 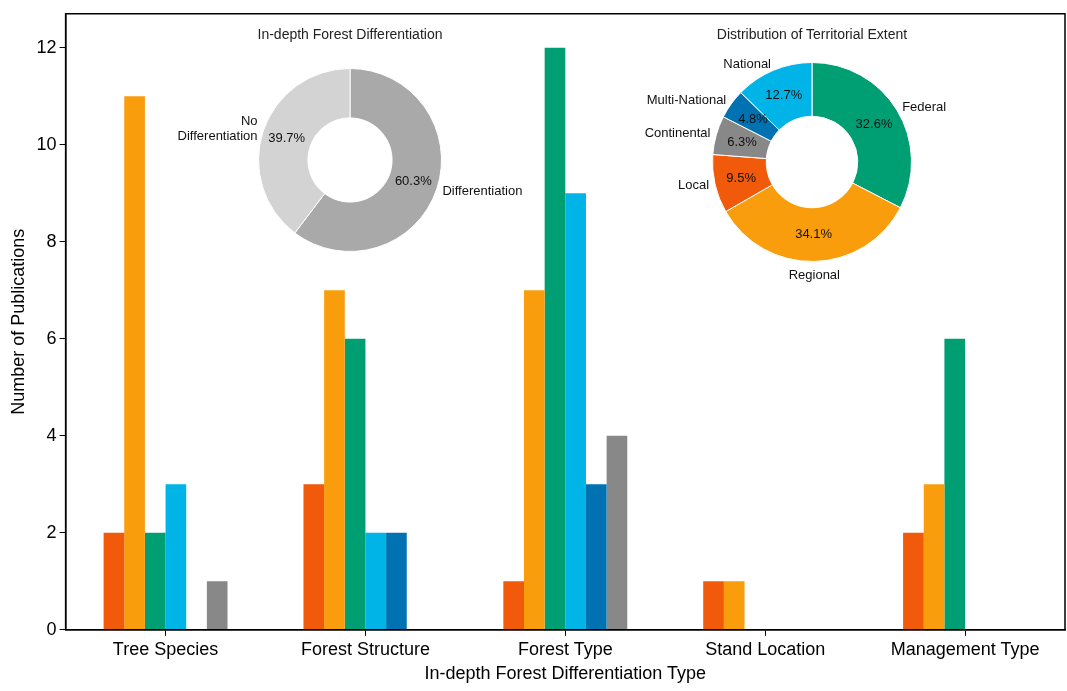 What do you see at coordinates (694, 184) in the screenshot?
I see `slice-label: Local` at bounding box center [694, 184].